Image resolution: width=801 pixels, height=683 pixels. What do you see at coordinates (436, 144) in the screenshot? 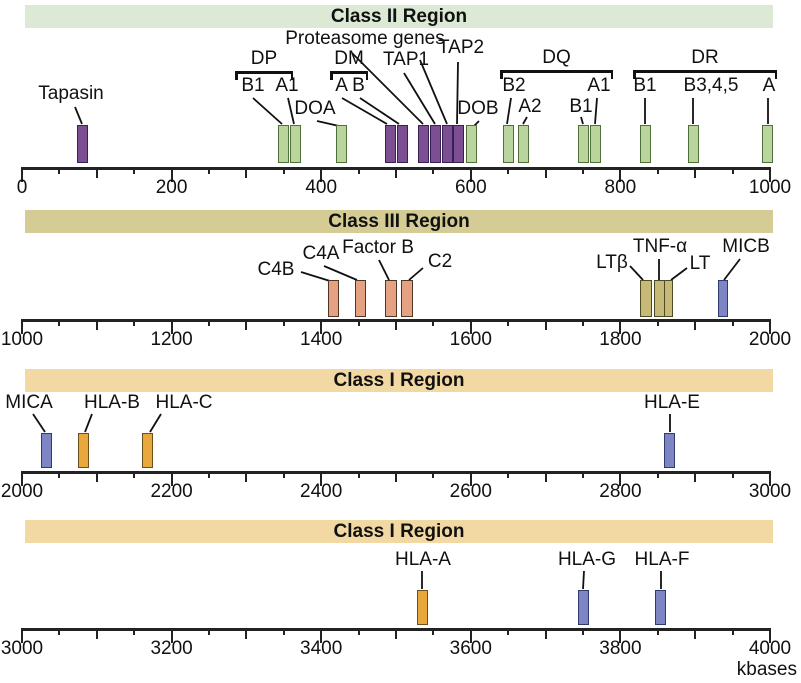
I see `gene-tap1` at bounding box center [436, 144].